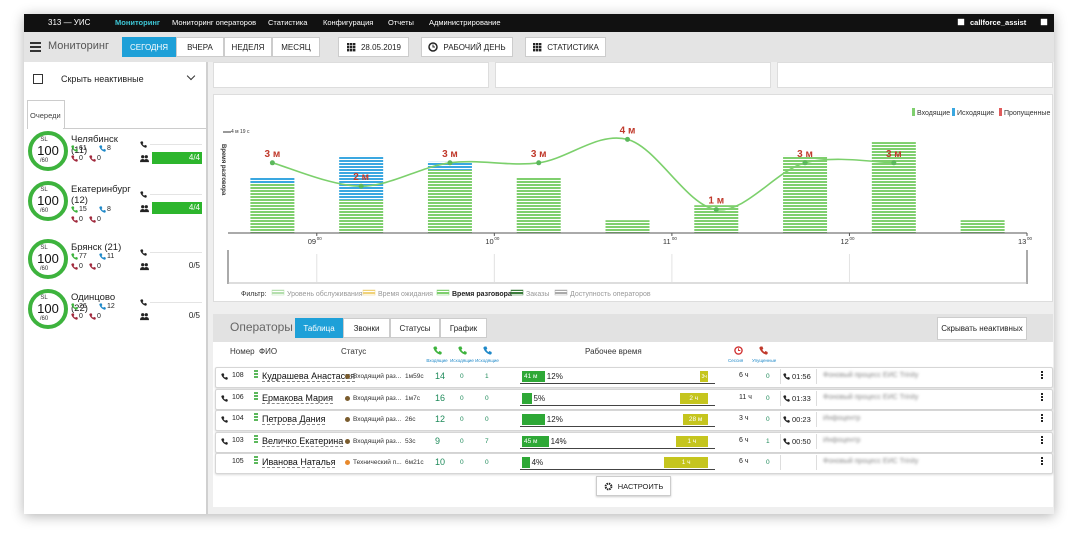 Image resolution: width=1078 pixels, height=549 pixels. I want to click on queue-name: Екатеринбург (12), so click(101, 195).